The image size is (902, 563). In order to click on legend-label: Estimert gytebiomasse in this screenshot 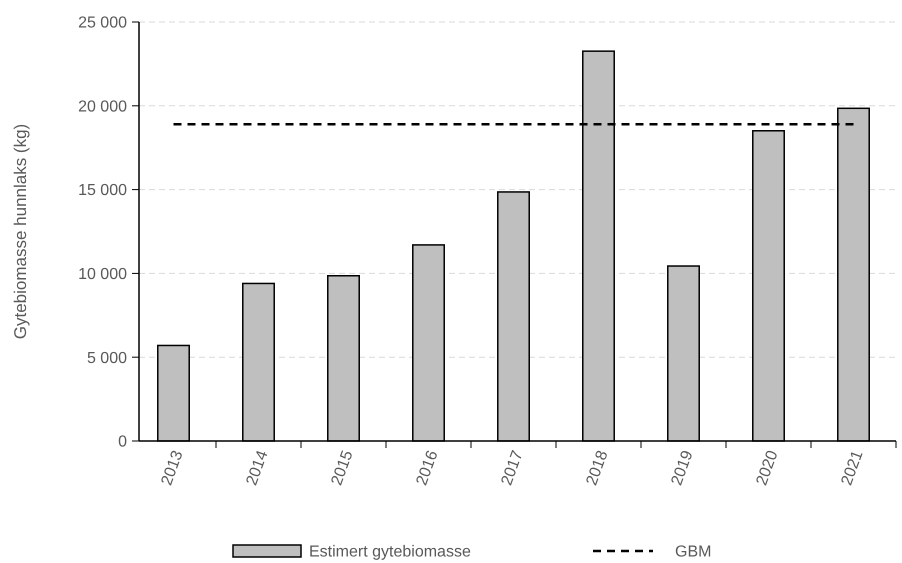, I will do `click(390, 552)`.